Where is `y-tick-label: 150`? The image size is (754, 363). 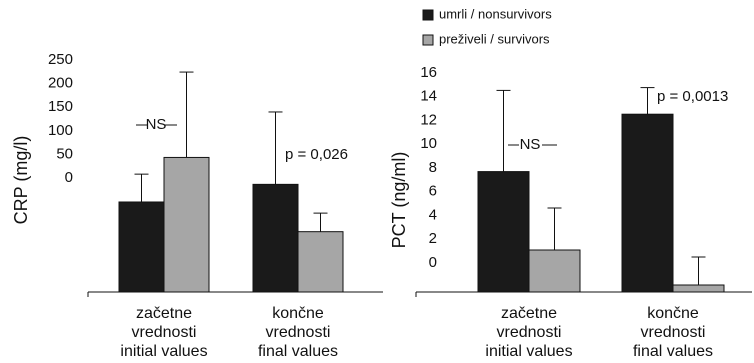 y-tick-label: 150 is located at coordinates (60, 106).